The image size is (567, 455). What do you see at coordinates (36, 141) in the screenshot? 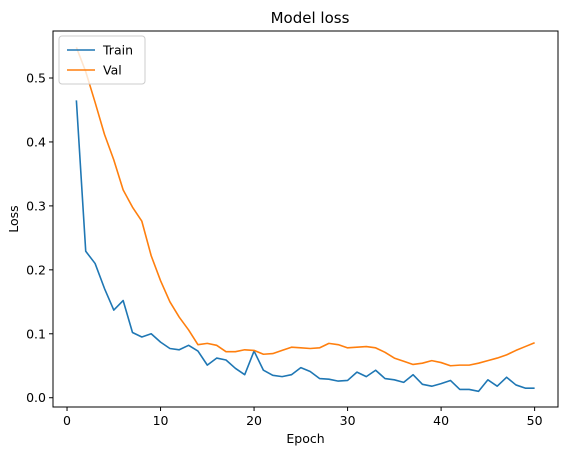
I see `y-tick-label: 0.4` at bounding box center [36, 141].